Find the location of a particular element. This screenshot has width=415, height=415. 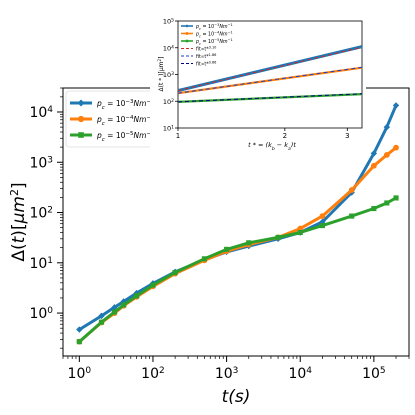

inset-legend-item: pc = 10−3Nm−1 is located at coordinates (207, 27).